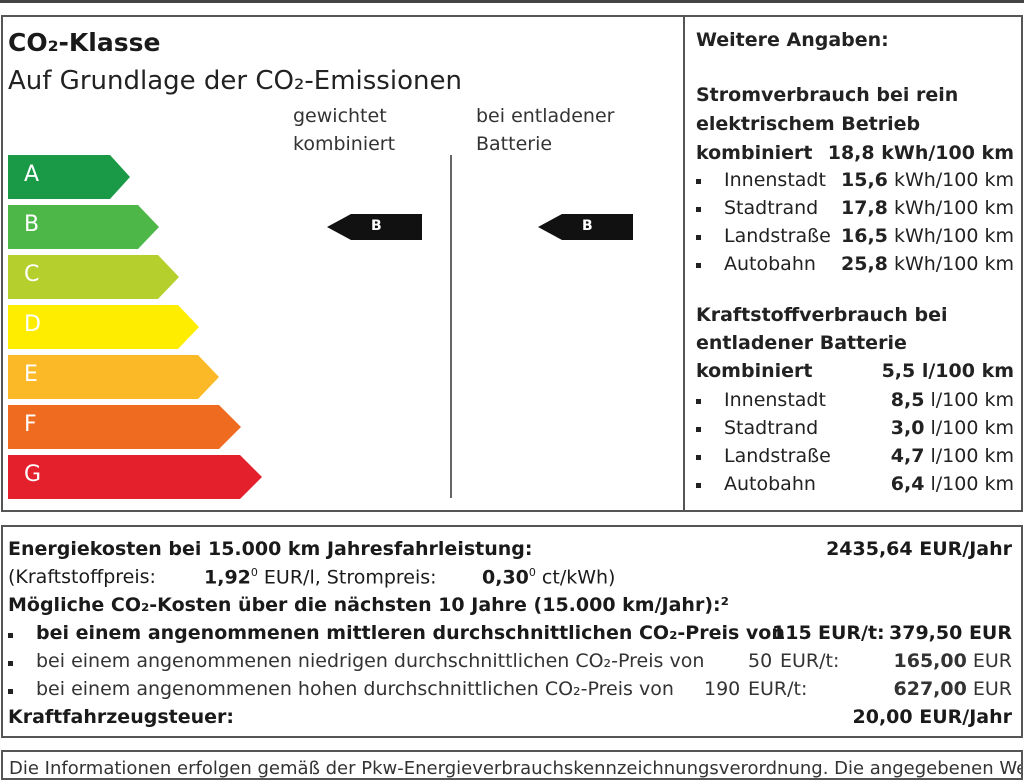  Describe the element at coordinates (952, 456) in the screenshot. I see `fuel-row-value: 4,7 l/100 km` at that location.